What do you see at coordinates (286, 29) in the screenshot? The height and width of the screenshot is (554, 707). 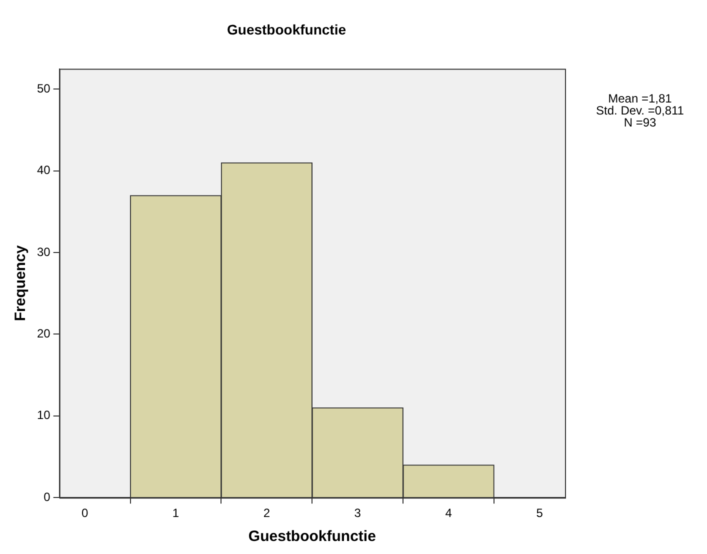 I see `chart-title: Guestbookfunctie` at bounding box center [286, 29].